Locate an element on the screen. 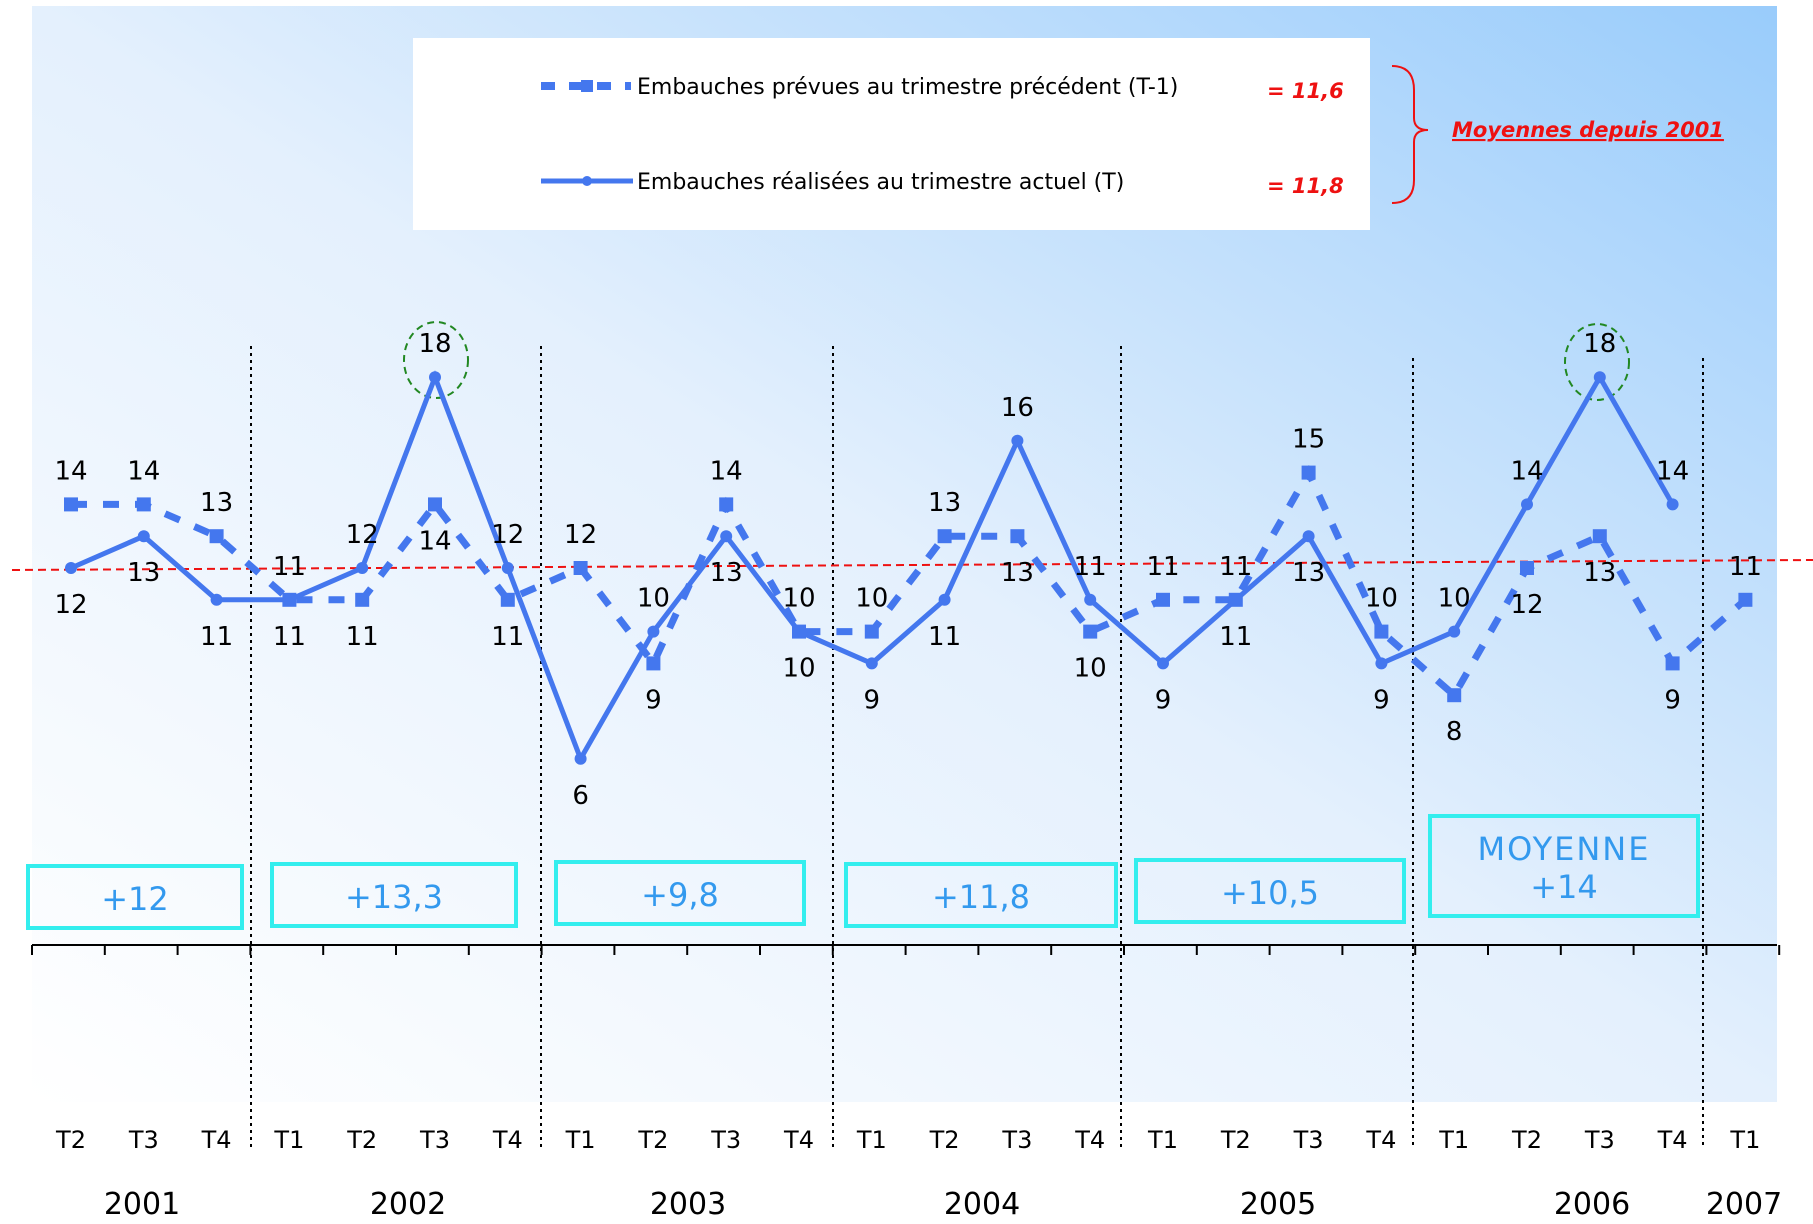 This screenshot has width=1813, height=1224. year-box-2005 is located at coordinates (1270, 891).